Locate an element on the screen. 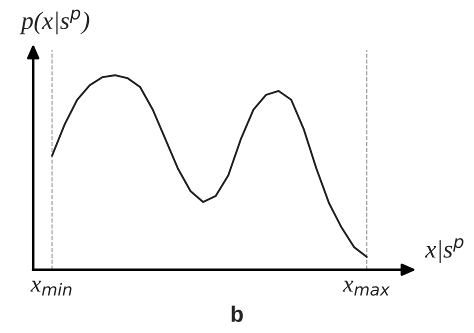 This screenshot has width=474, height=333. text: b is located at coordinates (237, 314).